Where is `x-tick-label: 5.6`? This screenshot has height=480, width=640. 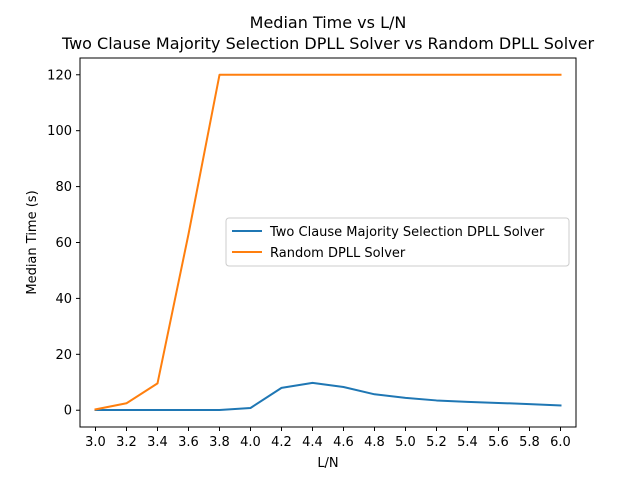 x-tick-label: 5.6 is located at coordinates (498, 442).